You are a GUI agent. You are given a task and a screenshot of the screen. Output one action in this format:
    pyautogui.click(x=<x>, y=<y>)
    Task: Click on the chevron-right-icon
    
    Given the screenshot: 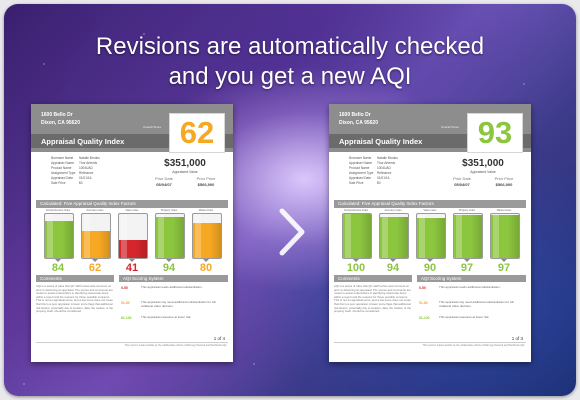 What is the action you would take?
    pyautogui.click(x=292, y=232)
    